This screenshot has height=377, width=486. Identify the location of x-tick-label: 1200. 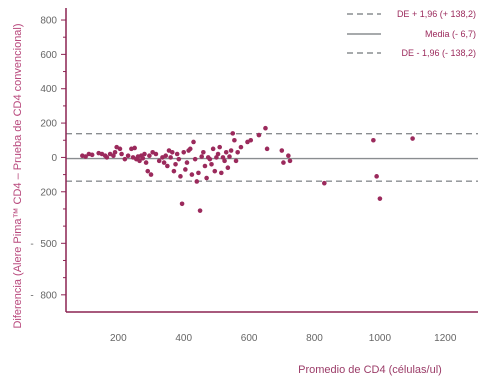
(445, 338).